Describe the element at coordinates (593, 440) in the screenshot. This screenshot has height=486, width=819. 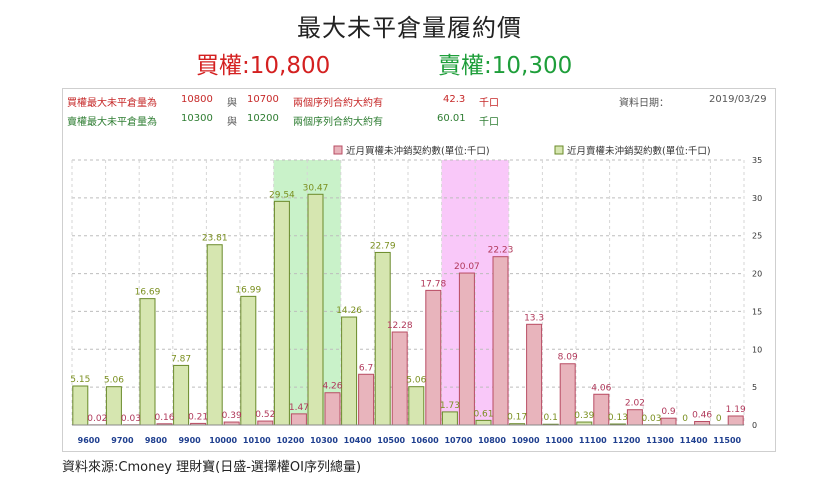
I see `x-tick-label: 11100` at that location.